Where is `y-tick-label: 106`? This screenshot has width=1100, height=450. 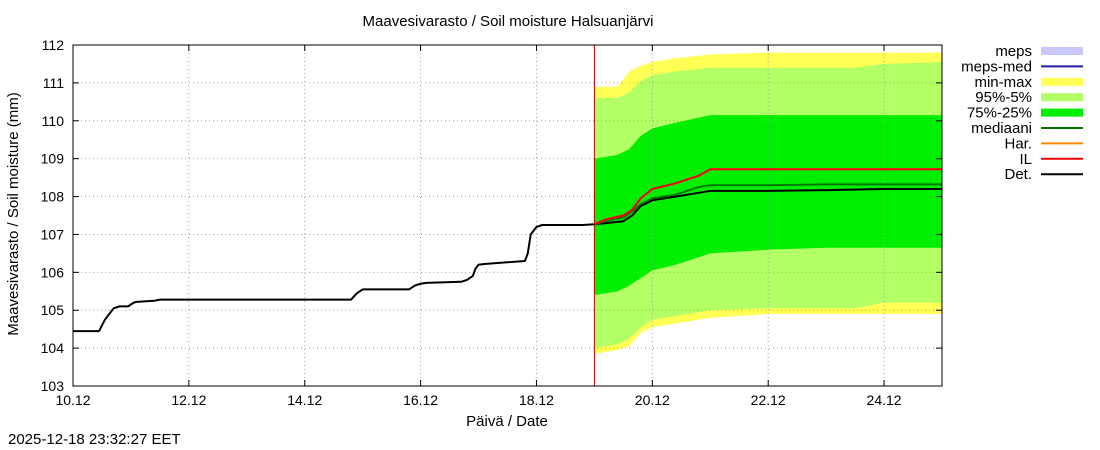
y-tick-label: 106 is located at coordinates (53, 272).